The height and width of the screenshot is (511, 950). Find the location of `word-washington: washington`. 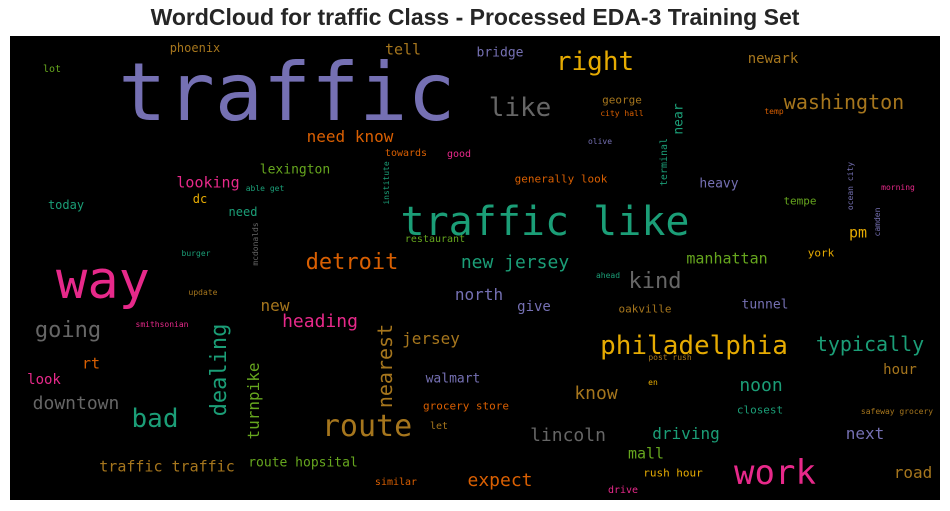

word-washington: washington is located at coordinates (844, 102).